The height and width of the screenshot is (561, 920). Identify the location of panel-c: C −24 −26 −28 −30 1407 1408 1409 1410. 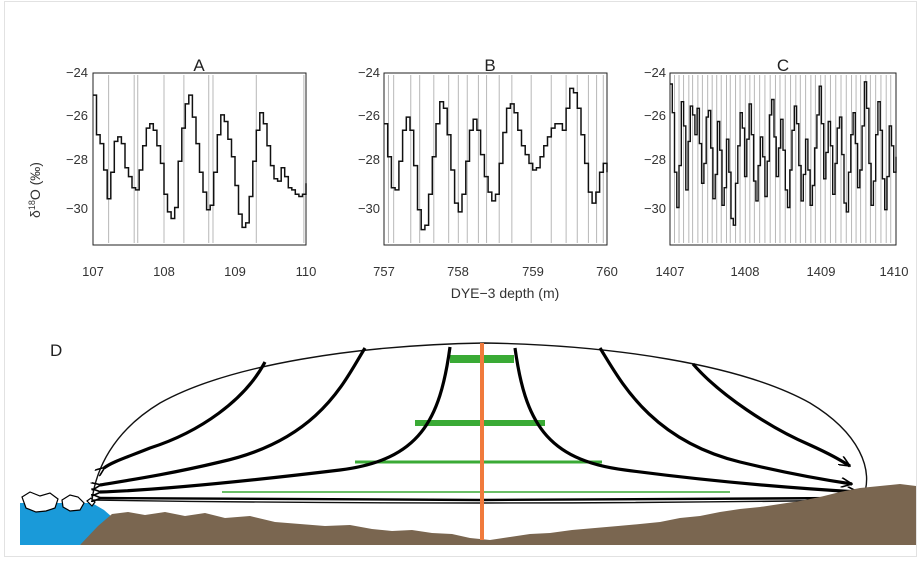
(776, 167).